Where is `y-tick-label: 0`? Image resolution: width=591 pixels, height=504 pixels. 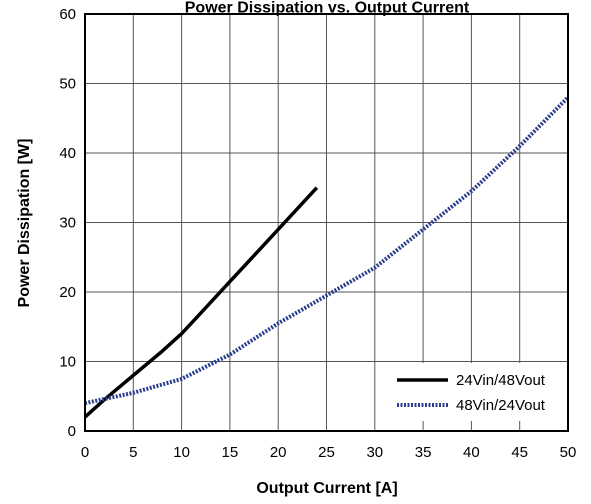 y-tick-label: 0 is located at coordinates (72, 431).